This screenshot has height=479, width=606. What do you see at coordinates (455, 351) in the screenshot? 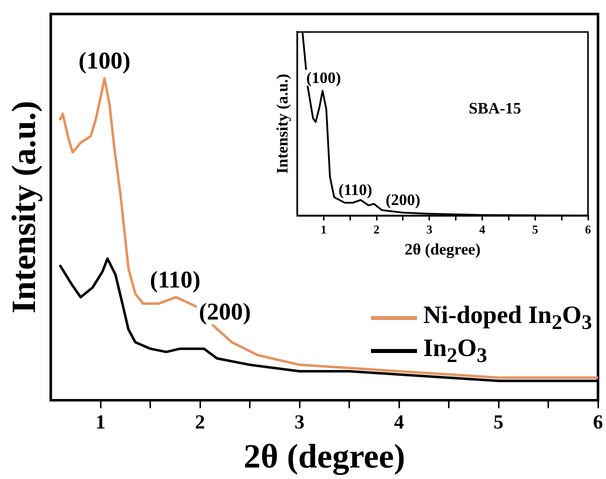
I see `legend-label: In$_{2}$O$_{3}$` at bounding box center [455, 351].